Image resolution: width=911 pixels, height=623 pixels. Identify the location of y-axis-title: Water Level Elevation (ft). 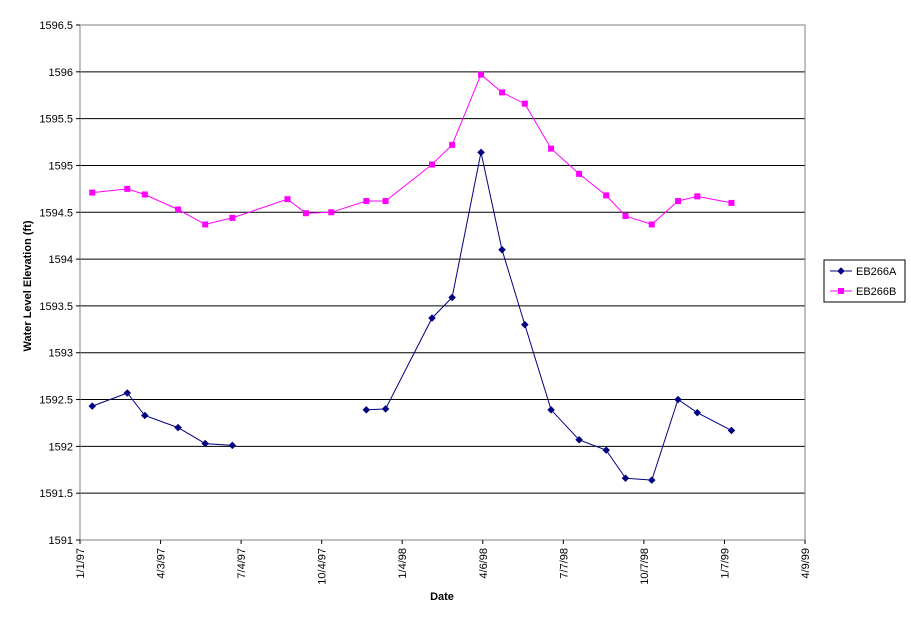
(28, 285).